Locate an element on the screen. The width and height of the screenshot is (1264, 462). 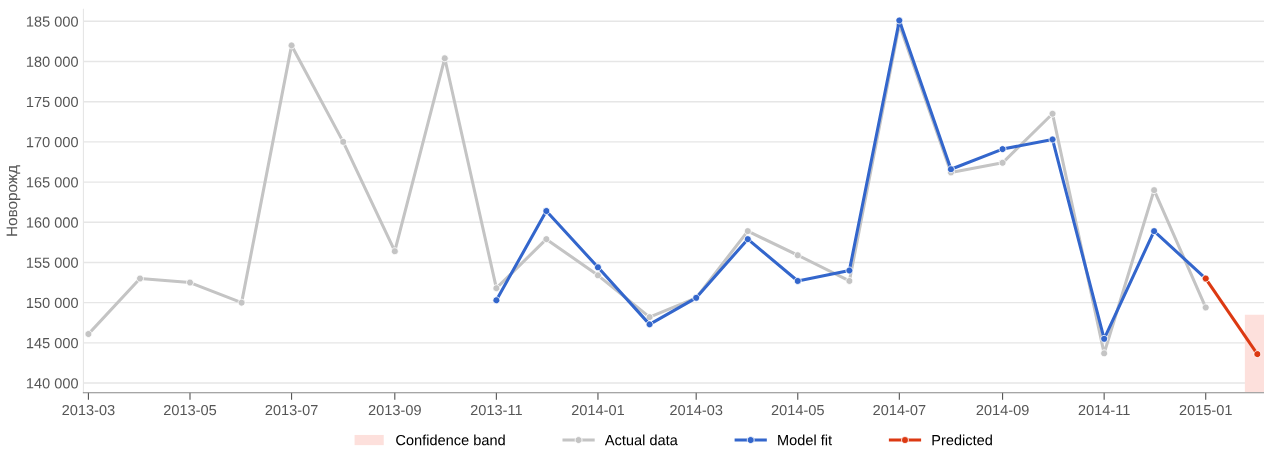
x-tick-label: 2014-07 is located at coordinates (899, 410).